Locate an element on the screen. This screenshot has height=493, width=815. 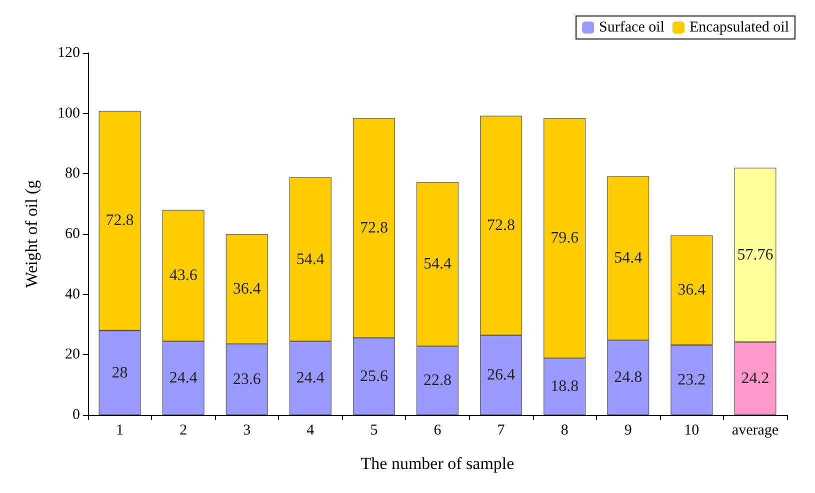
x-tick-label: 10 is located at coordinates (692, 430).